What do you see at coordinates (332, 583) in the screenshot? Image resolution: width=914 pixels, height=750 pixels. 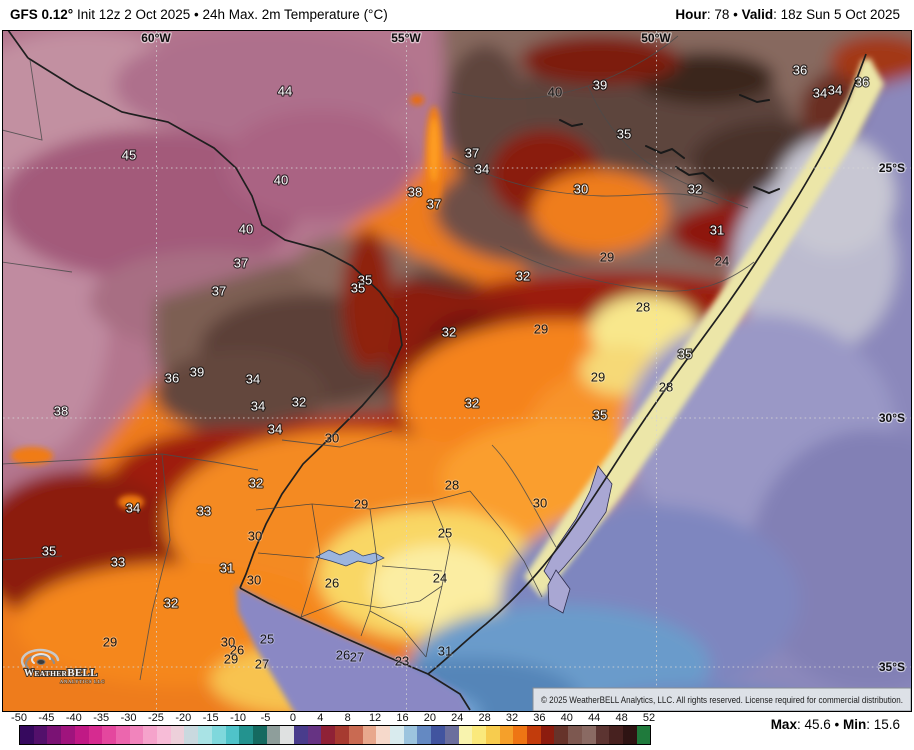 I see `temp-label: 26` at bounding box center [332, 583].